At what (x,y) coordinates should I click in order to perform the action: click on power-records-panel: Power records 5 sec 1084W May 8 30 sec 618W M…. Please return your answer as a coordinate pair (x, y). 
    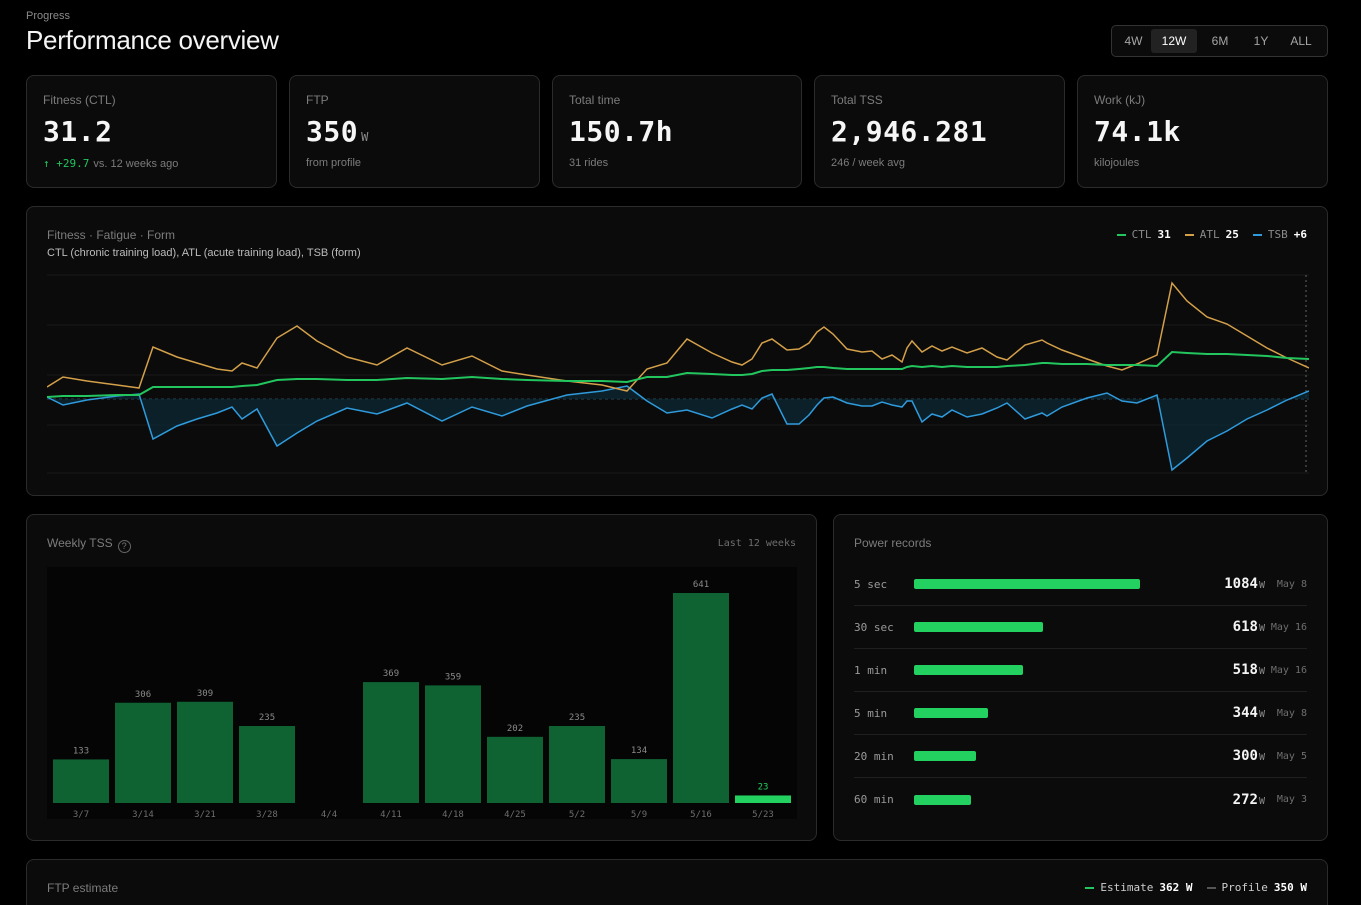
    Looking at the image, I should click on (1080, 677).